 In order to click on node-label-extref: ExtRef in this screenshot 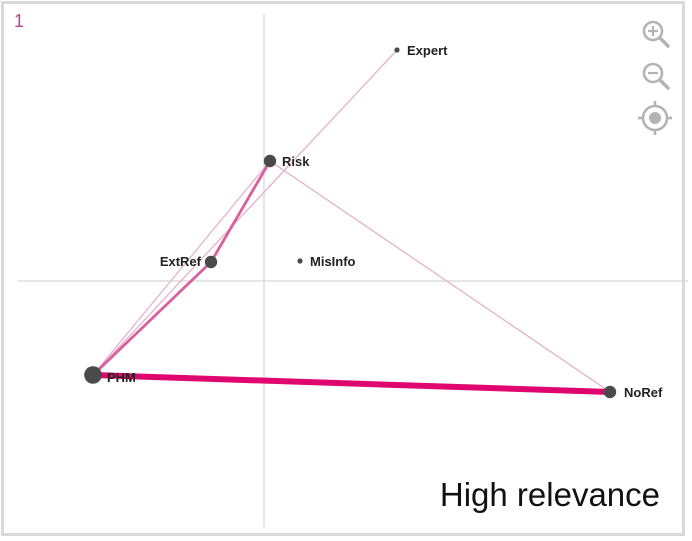, I will do `click(181, 261)`.